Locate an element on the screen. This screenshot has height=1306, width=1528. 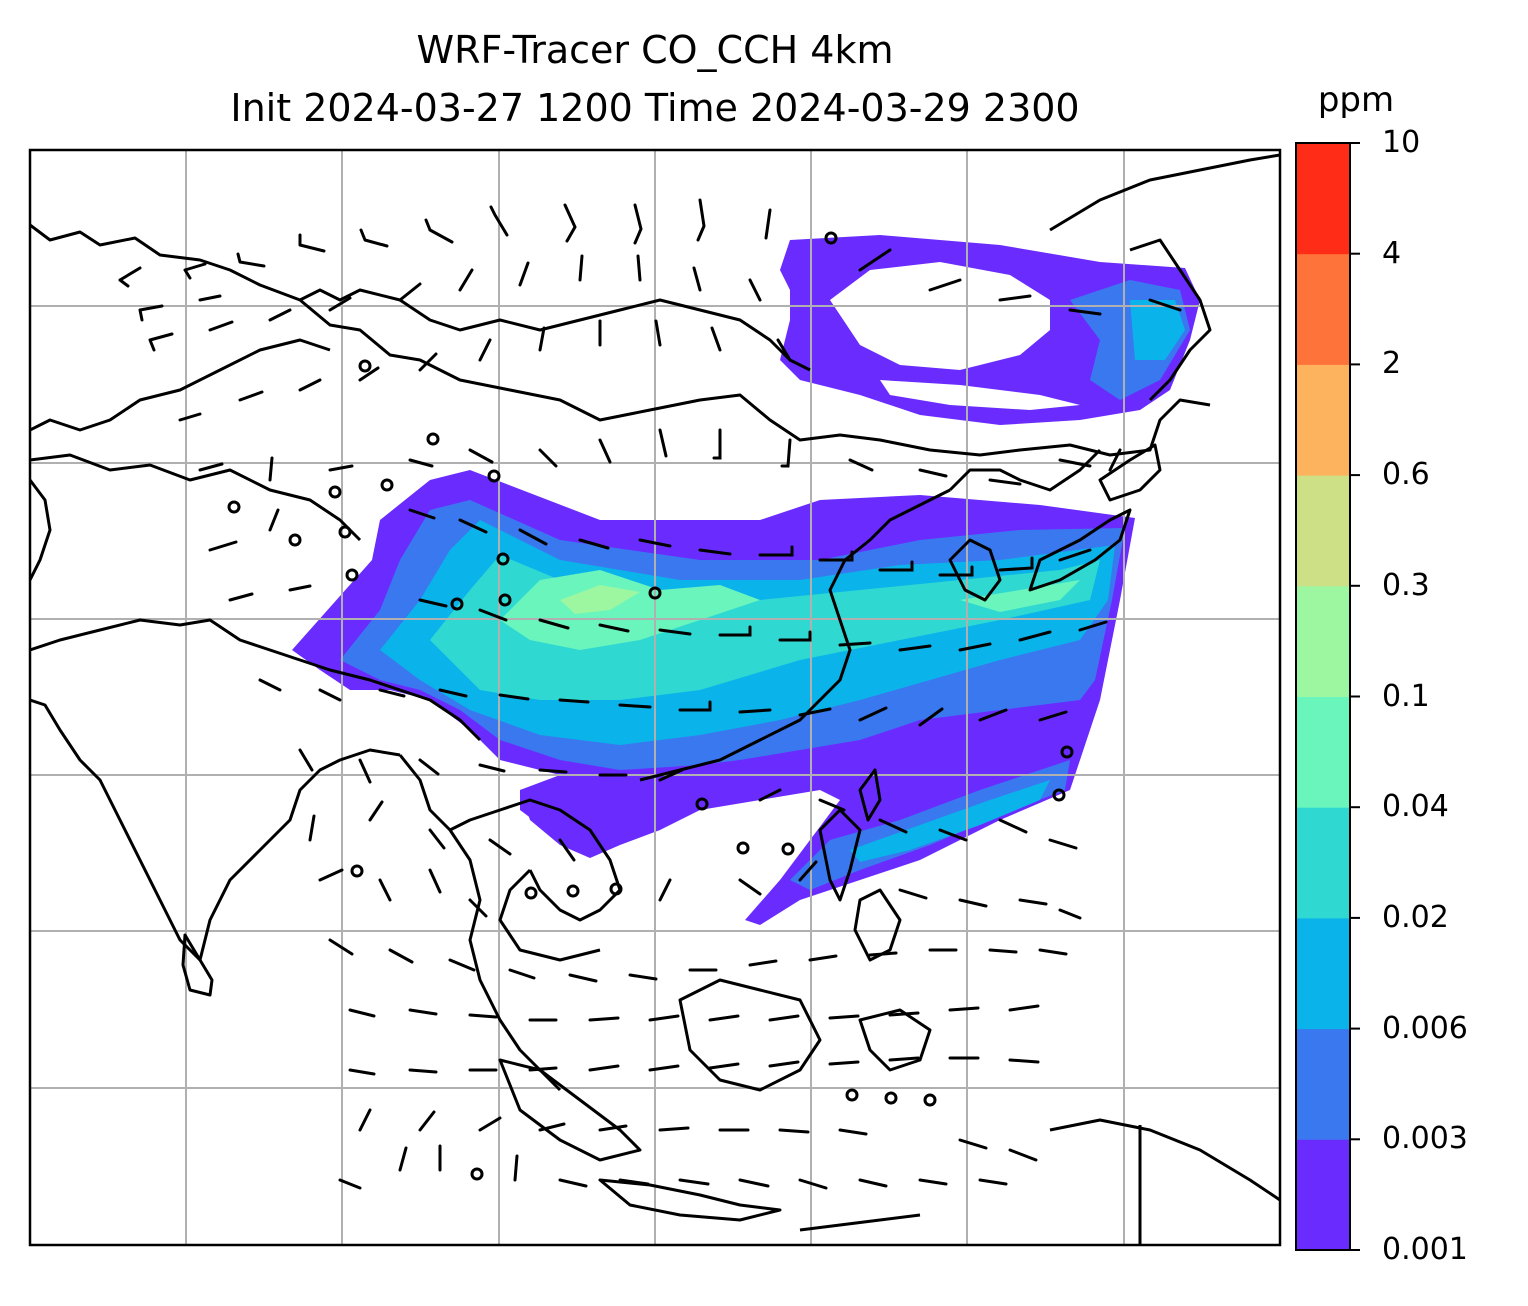
colorbar-unit-label: ppm is located at coordinates (1356, 100).